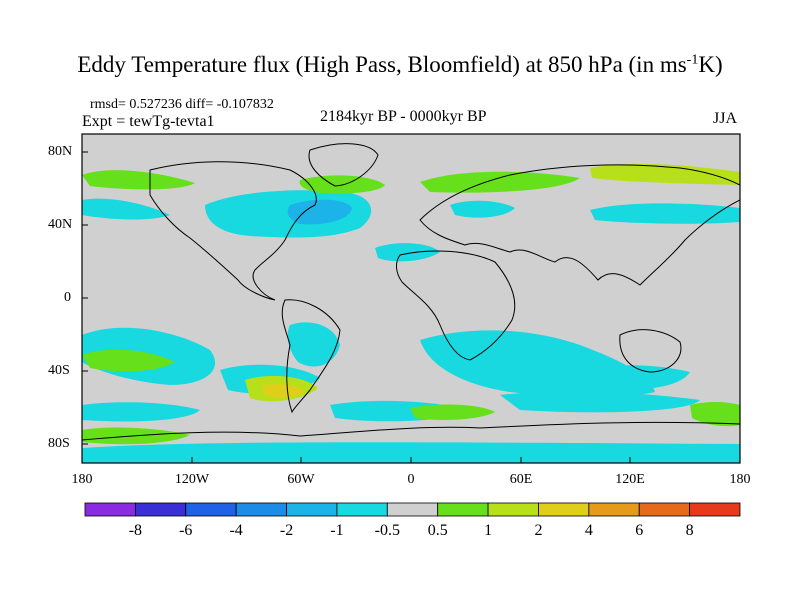 This screenshot has height=600, width=800. I want to click on colorbar, so click(412, 509).